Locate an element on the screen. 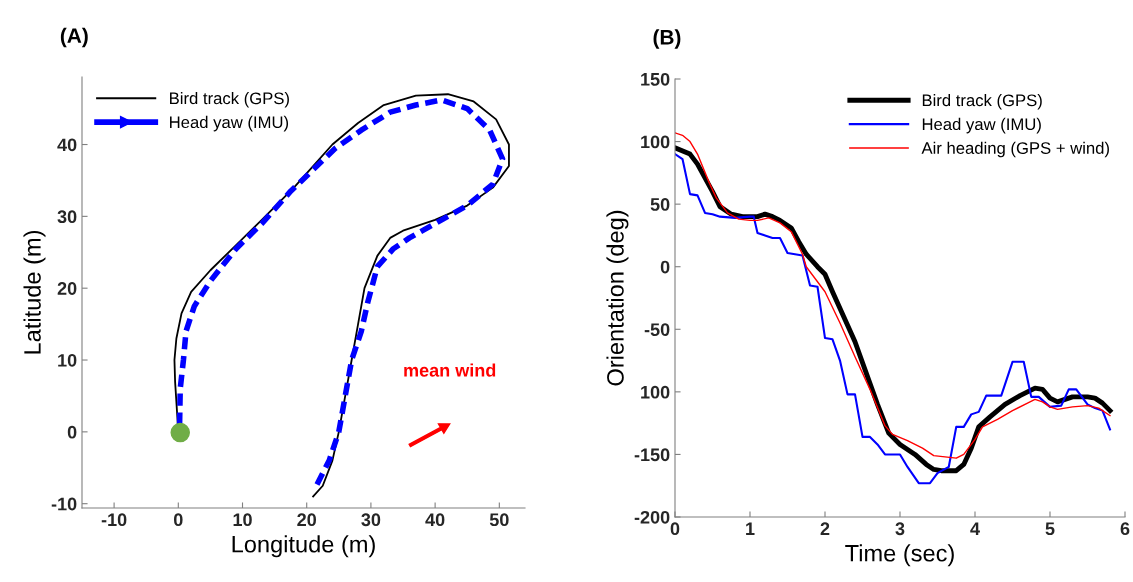  annotation: mean wind is located at coordinates (450, 370).